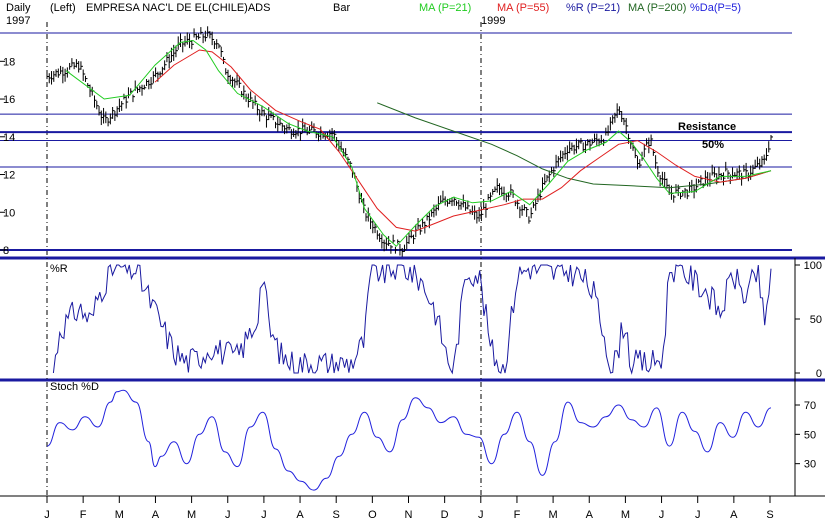 The height and width of the screenshot is (523, 825). Describe the element at coordinates (657, 8) in the screenshot. I see `legend-item: MA (P=200)` at that location.